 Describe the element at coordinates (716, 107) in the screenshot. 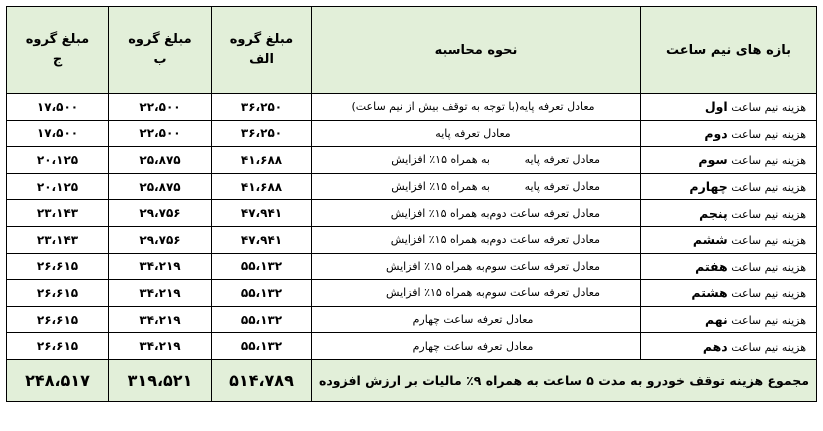

I see `period-ordinal: اول` at that location.